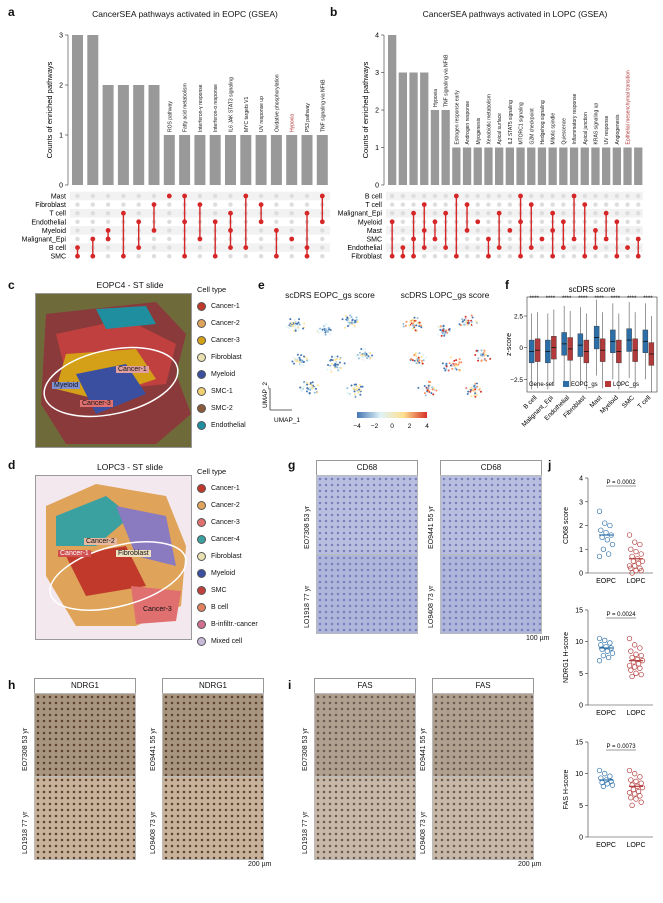 The height and width of the screenshot is (903, 663). Describe the element at coordinates (581, 502) in the screenshot. I see `y-tick-label: 3` at that location.